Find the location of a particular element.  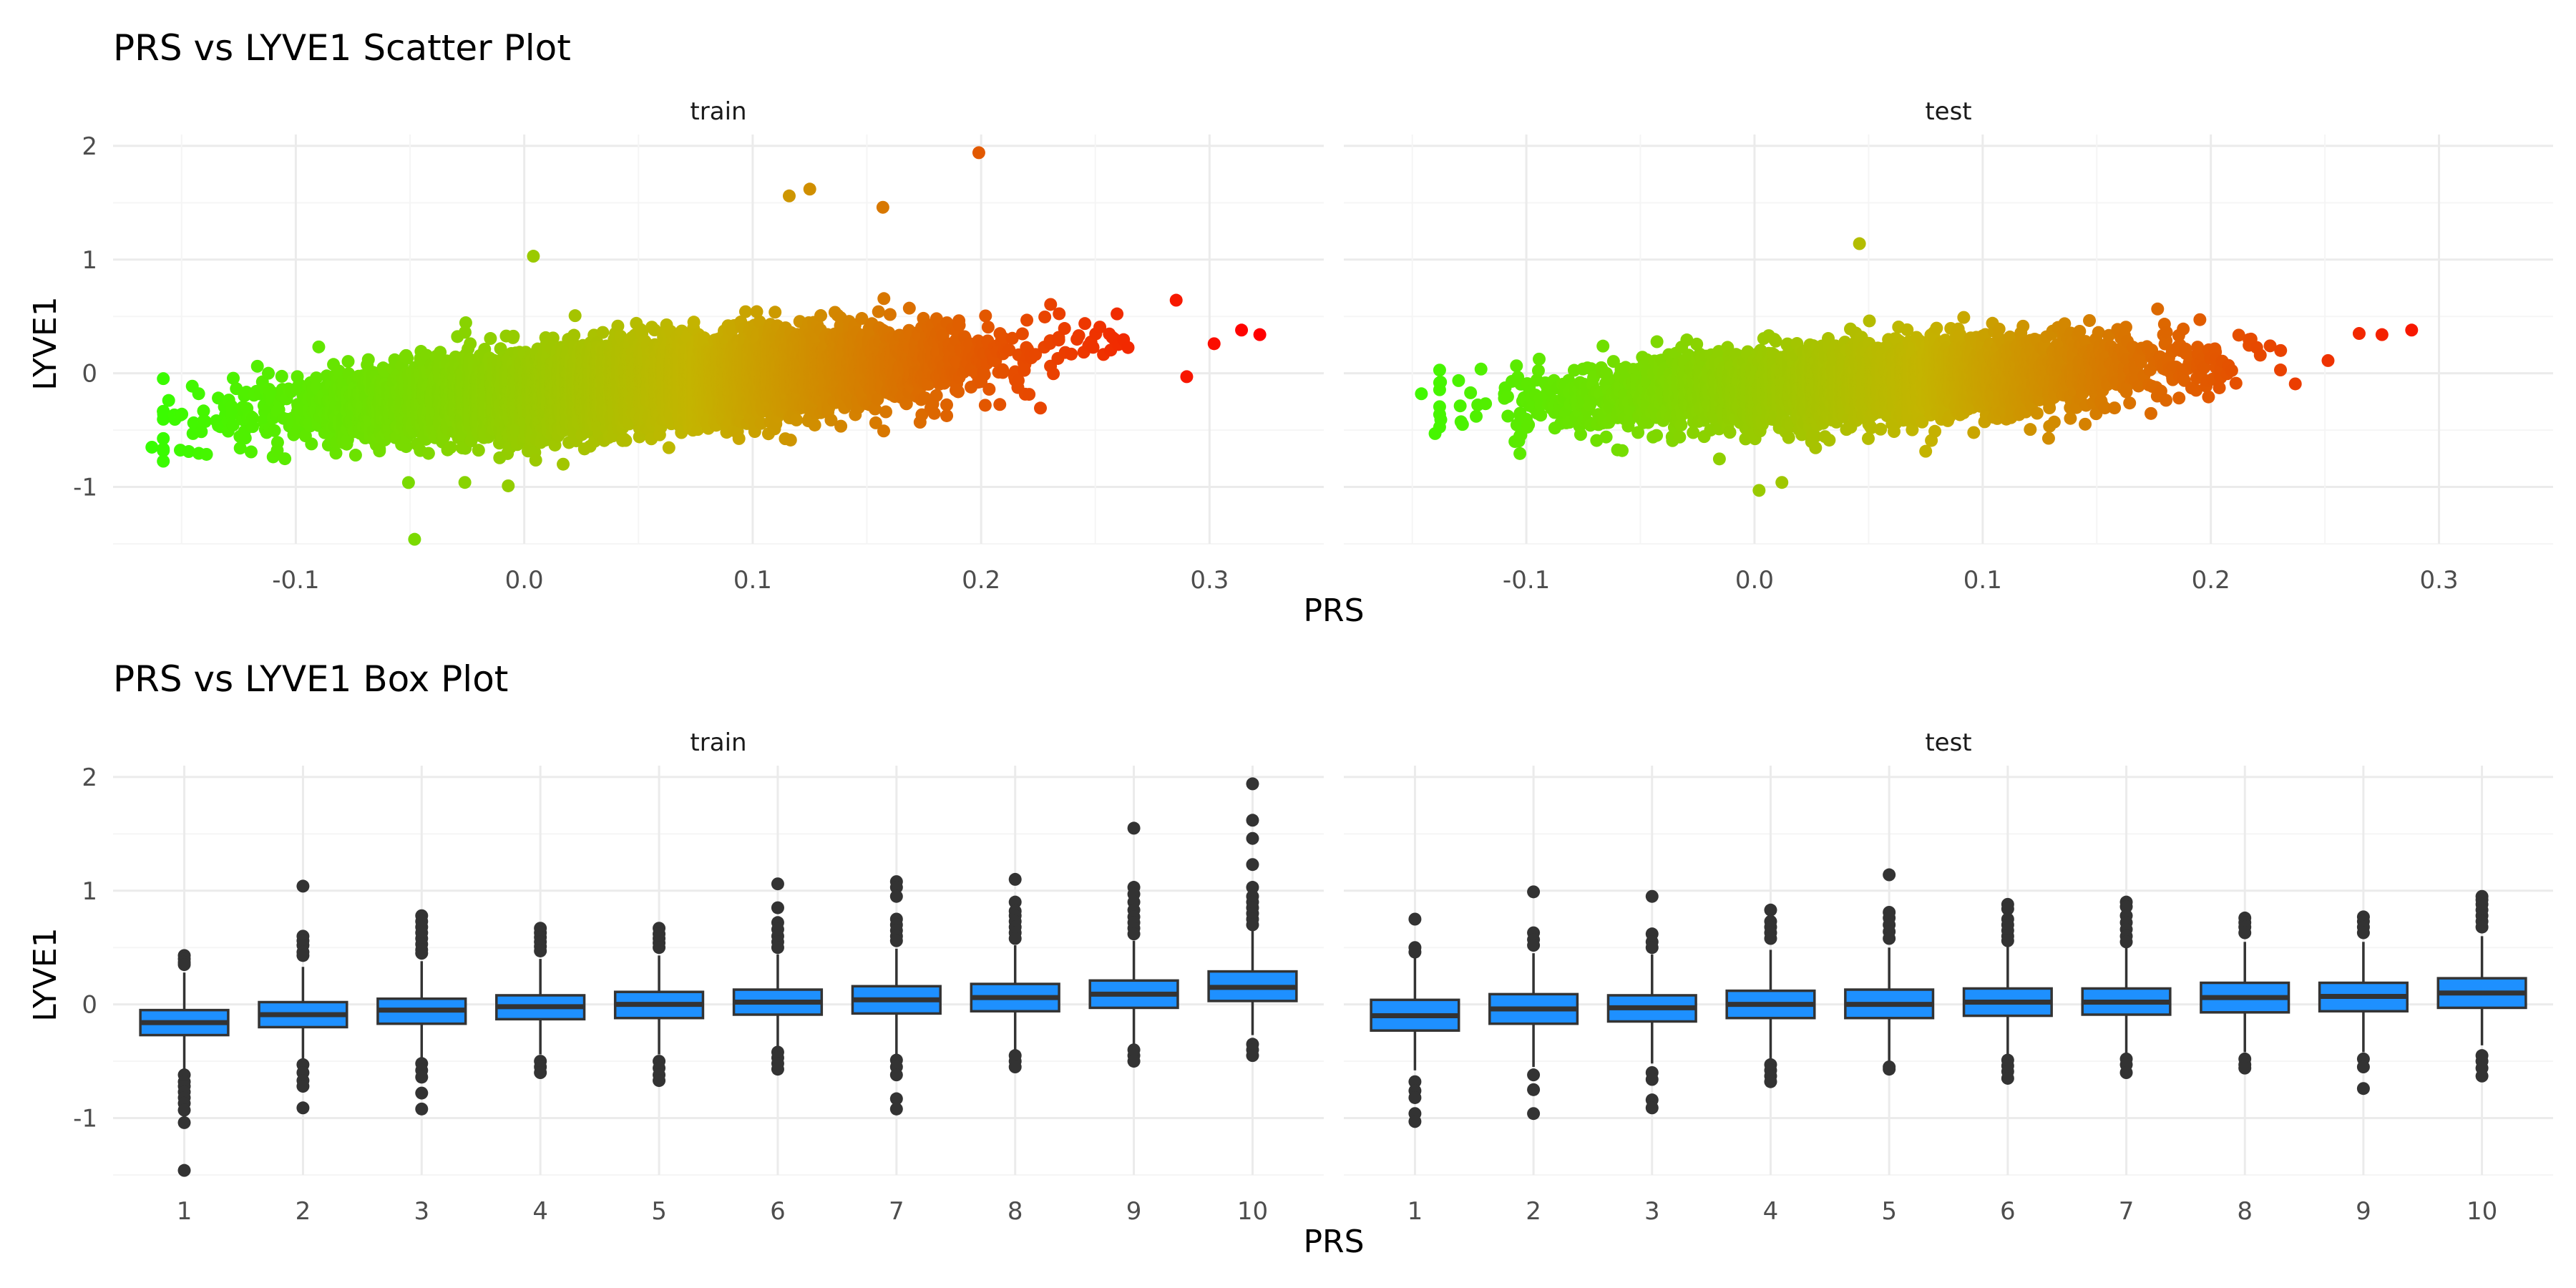

x-tick-label: -0.1 is located at coordinates (295, 580).